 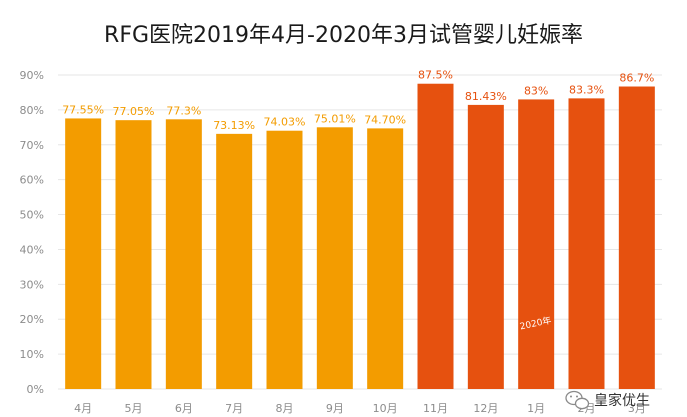 I want to click on y-axis-ticks: 0% 10% 20% 30% 40% 50% 60% 70% 80% 90%, so click(x=32, y=232).